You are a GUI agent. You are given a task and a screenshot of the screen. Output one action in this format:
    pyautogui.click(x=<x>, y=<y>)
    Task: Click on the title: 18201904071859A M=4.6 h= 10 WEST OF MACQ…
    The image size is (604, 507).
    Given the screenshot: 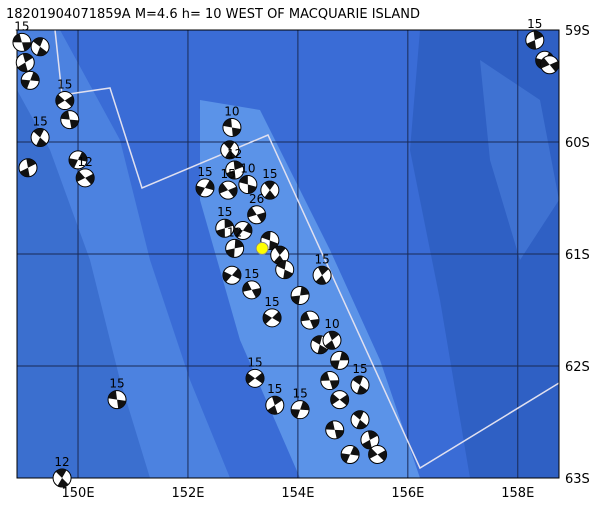 What is the action you would take?
    pyautogui.click(x=213, y=14)
    